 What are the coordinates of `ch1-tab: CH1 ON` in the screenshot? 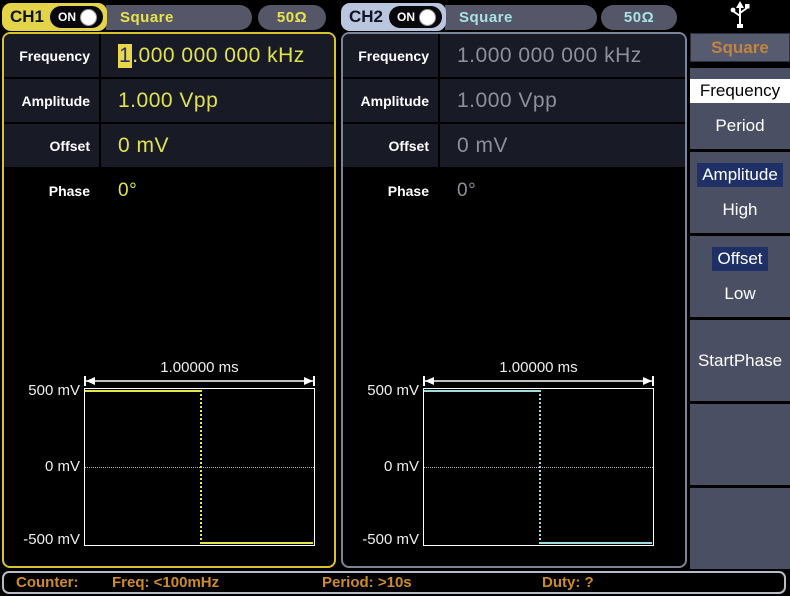 It's located at (55, 17).